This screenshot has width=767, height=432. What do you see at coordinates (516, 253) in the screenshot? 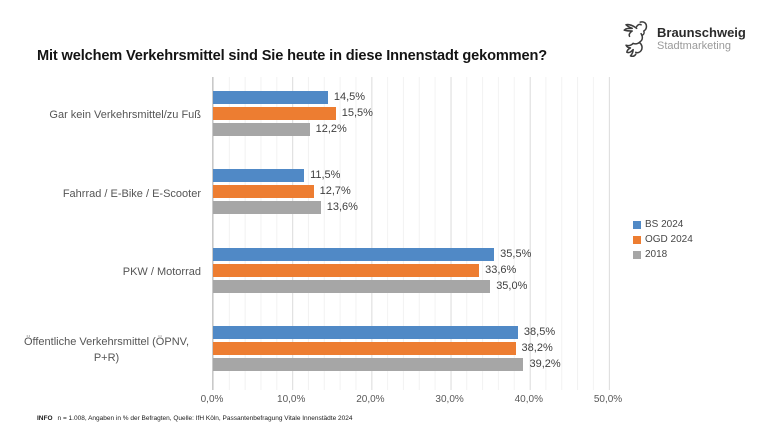
I see `value-label: 35,5%` at bounding box center [516, 253].